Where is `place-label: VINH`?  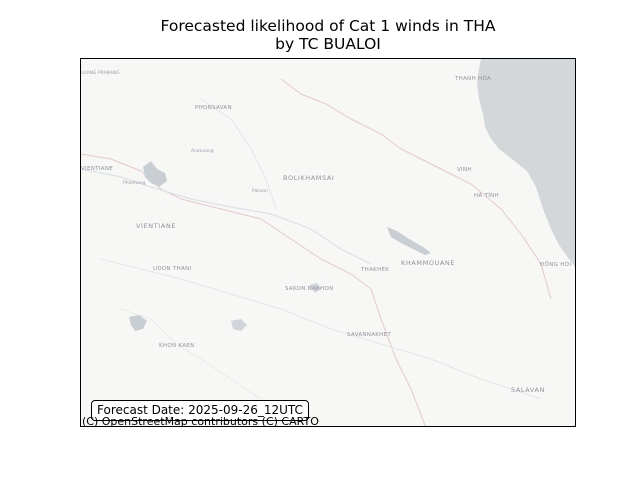
place-label: VINH is located at coordinates (464, 170).